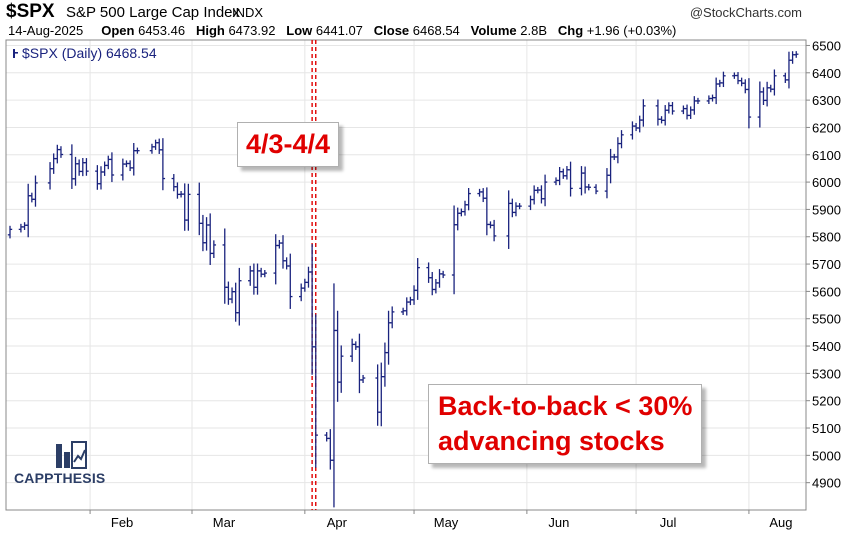 This screenshot has height=544, width=850. What do you see at coordinates (826, 209) in the screenshot?
I see `y-tick-label: 5900` at bounding box center [826, 209].